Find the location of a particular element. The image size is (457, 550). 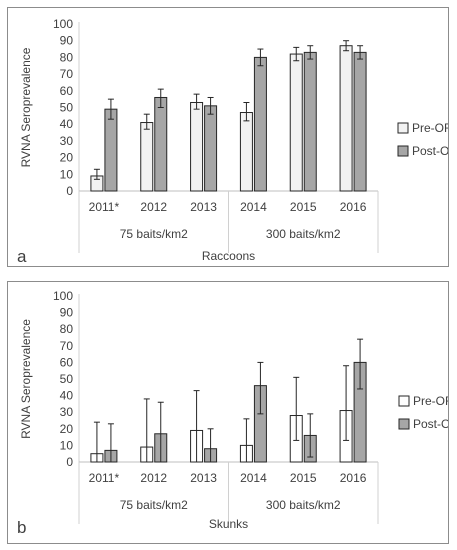

panel-letter: b is located at coordinates (21, 527).